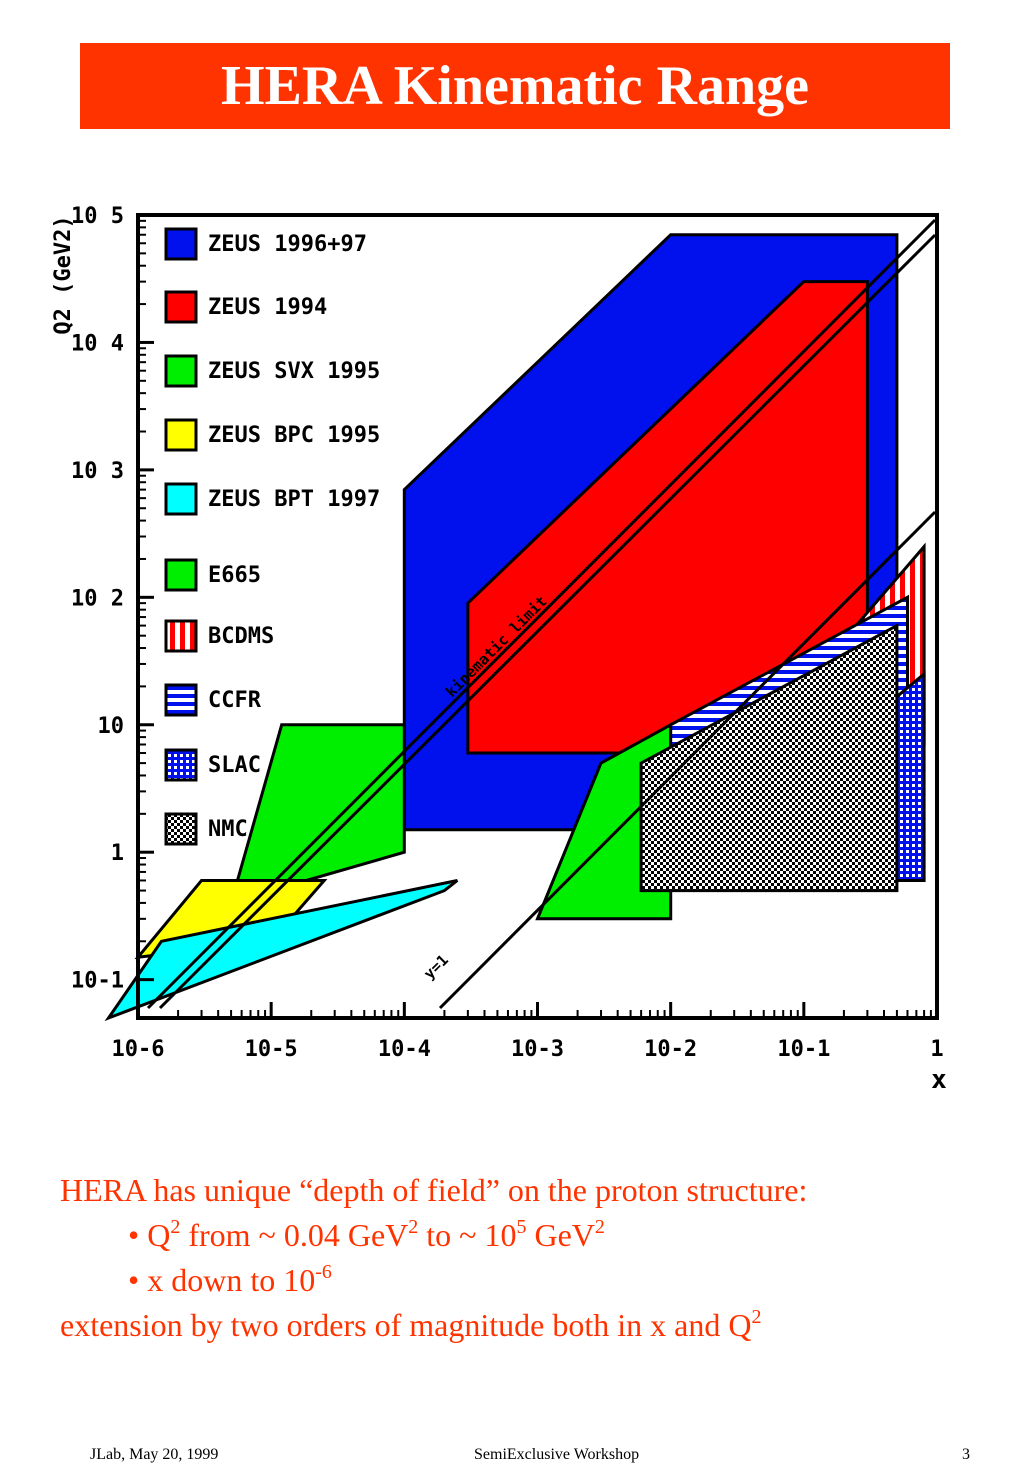 The image size is (1024, 1478). What do you see at coordinates (404, 1049) in the screenshot?
I see `x-tick-label: 10-4` at bounding box center [404, 1049].